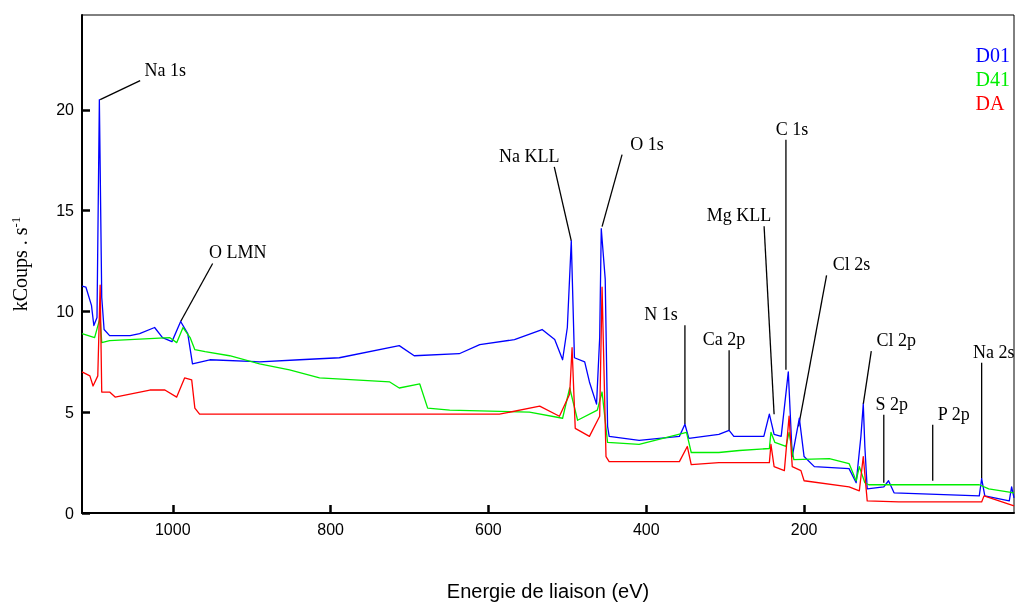  I want to click on y-axis-title: kCoups . s-1, so click(20, 264).